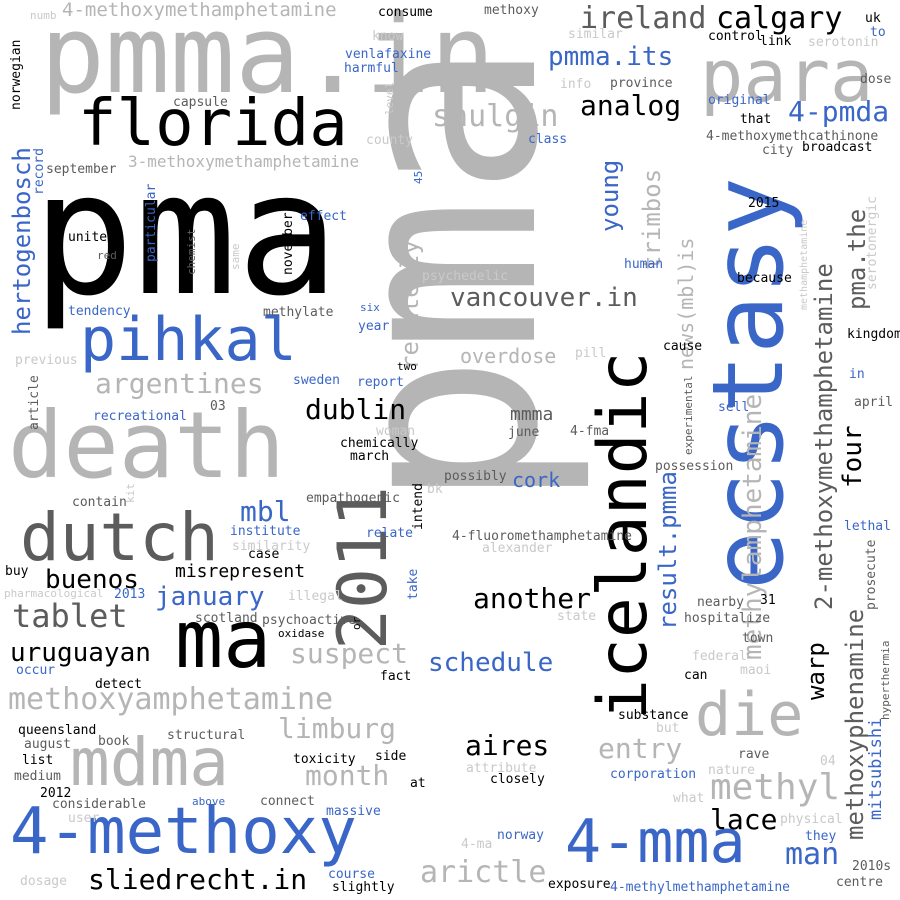 This screenshot has width=900, height=900. Describe the element at coordinates (754, 754) in the screenshot. I see `word-rave: rave` at that location.